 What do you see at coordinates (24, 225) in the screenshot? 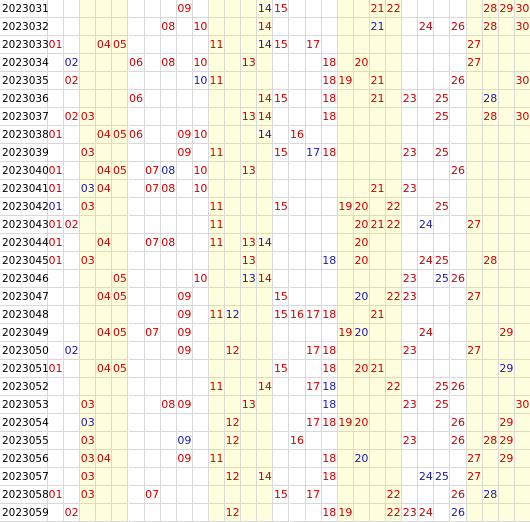
I see `issue-number: 2023043` at bounding box center [24, 225].